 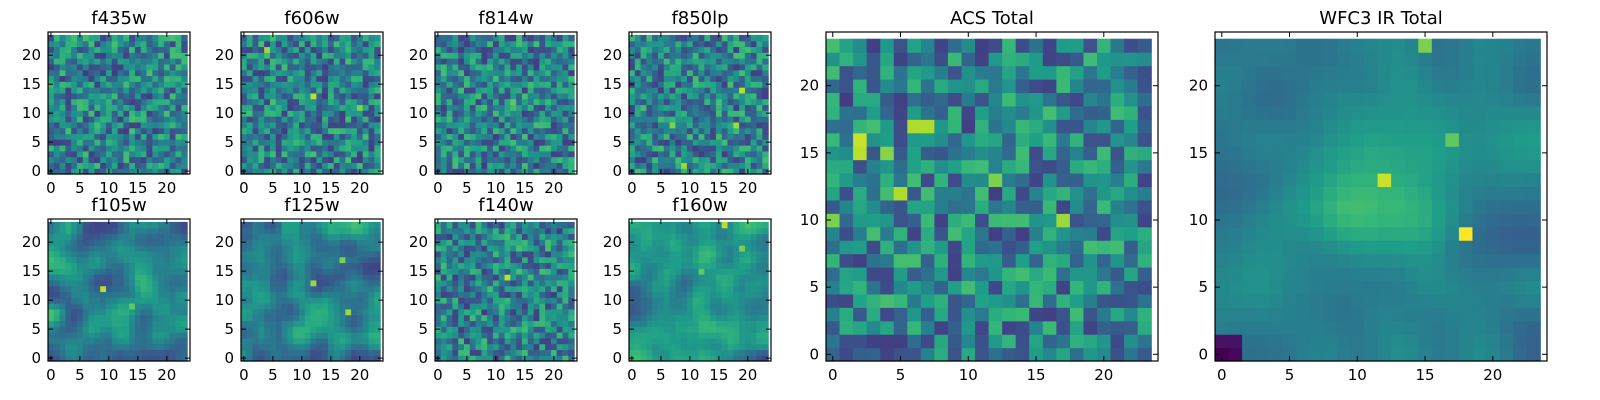 I want to click on x-tick-label: 0, so click(x=244, y=188).